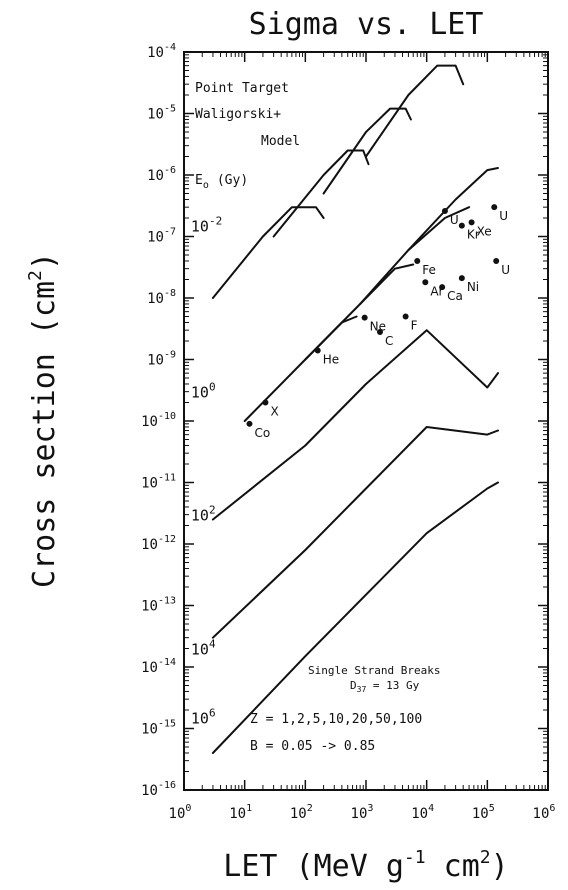 The width and height of the screenshot is (568, 890). What do you see at coordinates (203, 717) in the screenshot?
I see `dose-label: 106` at bounding box center [203, 717].